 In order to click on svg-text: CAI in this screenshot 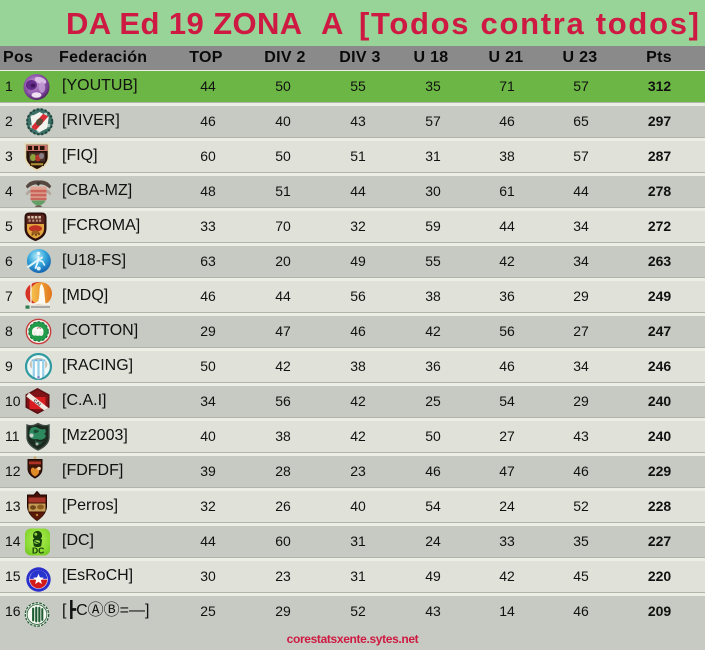, I will do `click(37, 402)`.